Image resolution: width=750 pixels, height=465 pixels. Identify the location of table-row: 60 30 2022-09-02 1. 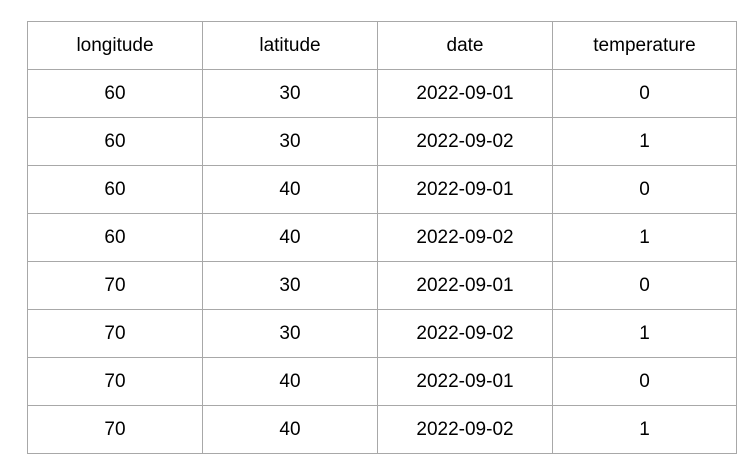
(382, 141).